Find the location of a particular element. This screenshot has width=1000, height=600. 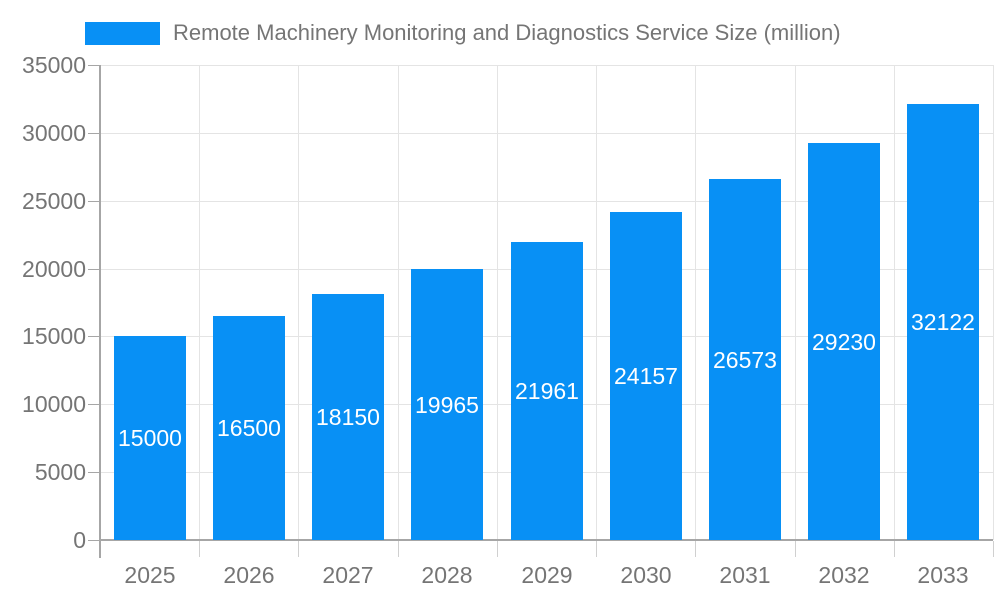

x-tick-label: 2032 is located at coordinates (844, 575).